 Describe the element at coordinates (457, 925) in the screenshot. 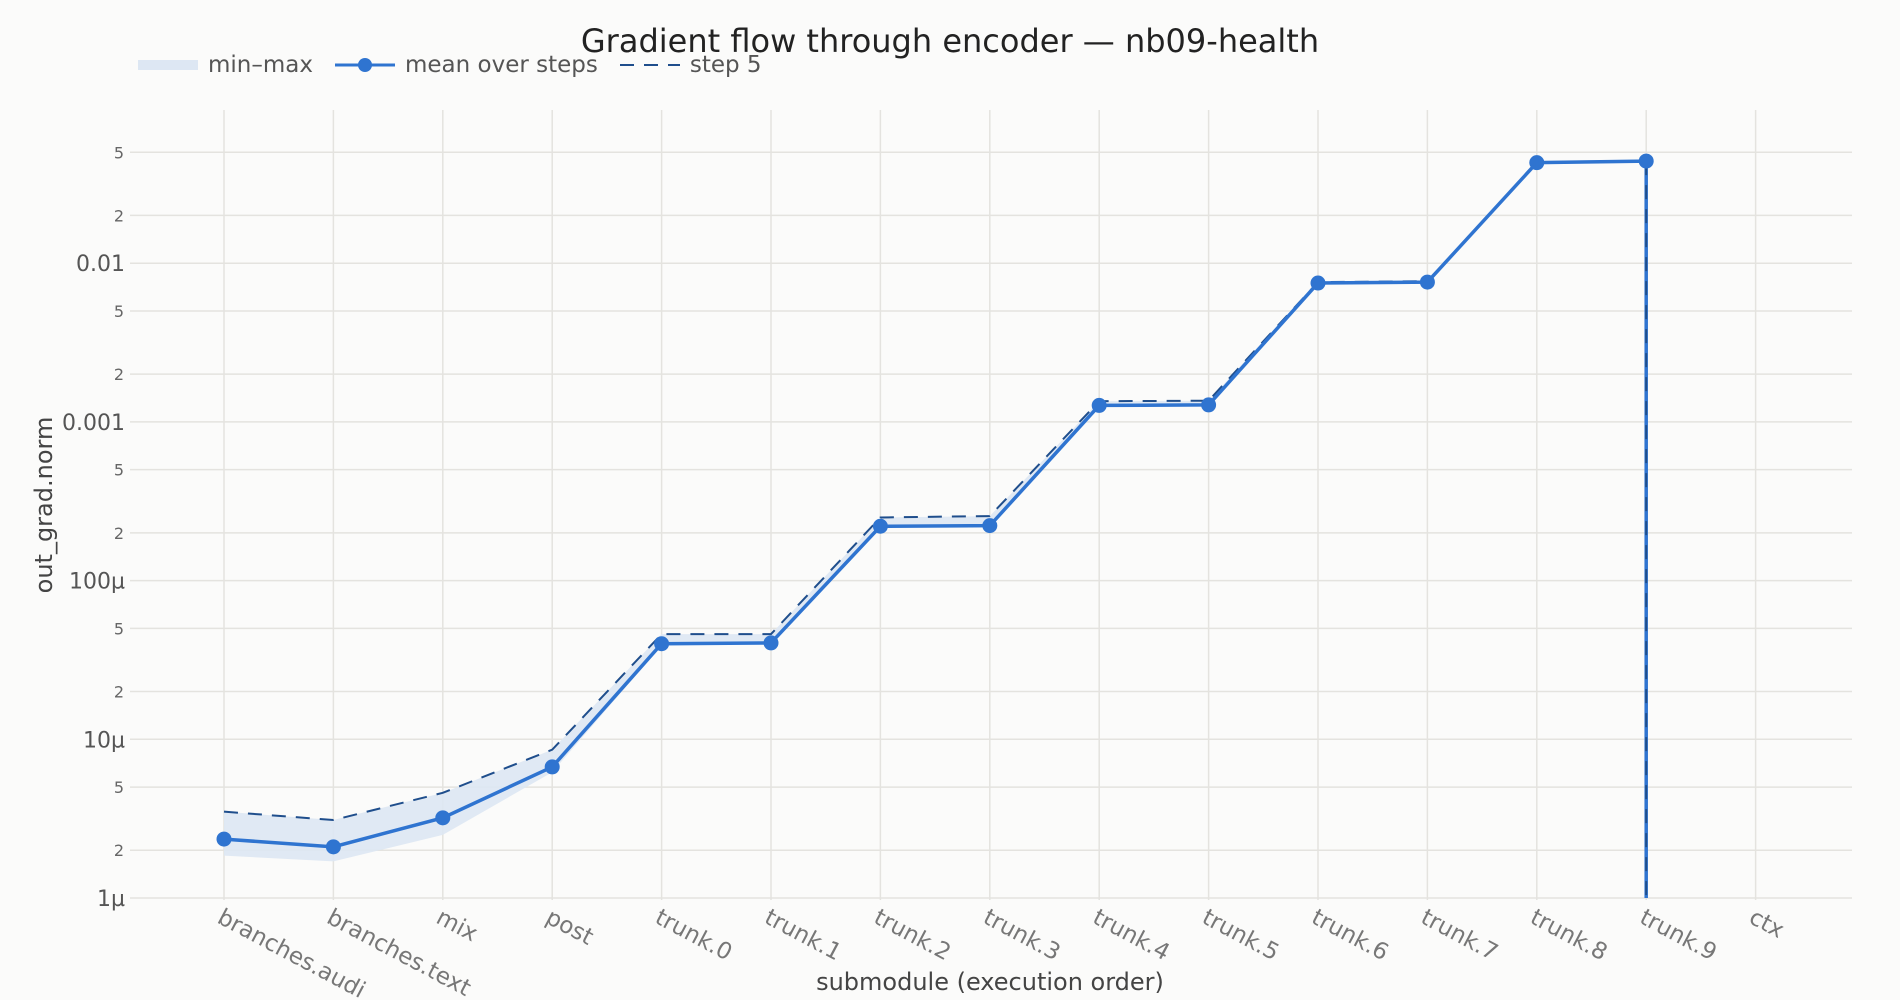

I see `x-tick-label: mix` at that location.